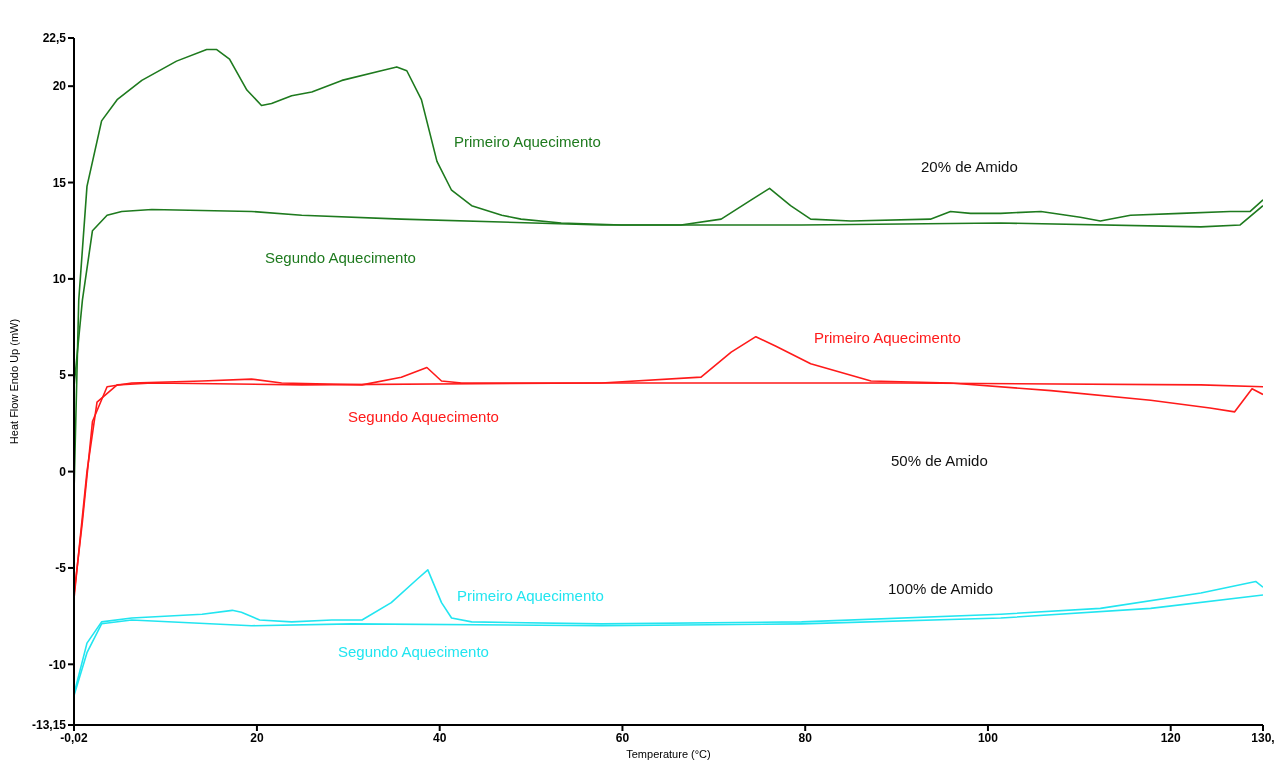 Image resolution: width=1280 pixels, height=762 pixels. What do you see at coordinates (59, 86) in the screenshot?
I see `y-tick-label: 20` at bounding box center [59, 86].